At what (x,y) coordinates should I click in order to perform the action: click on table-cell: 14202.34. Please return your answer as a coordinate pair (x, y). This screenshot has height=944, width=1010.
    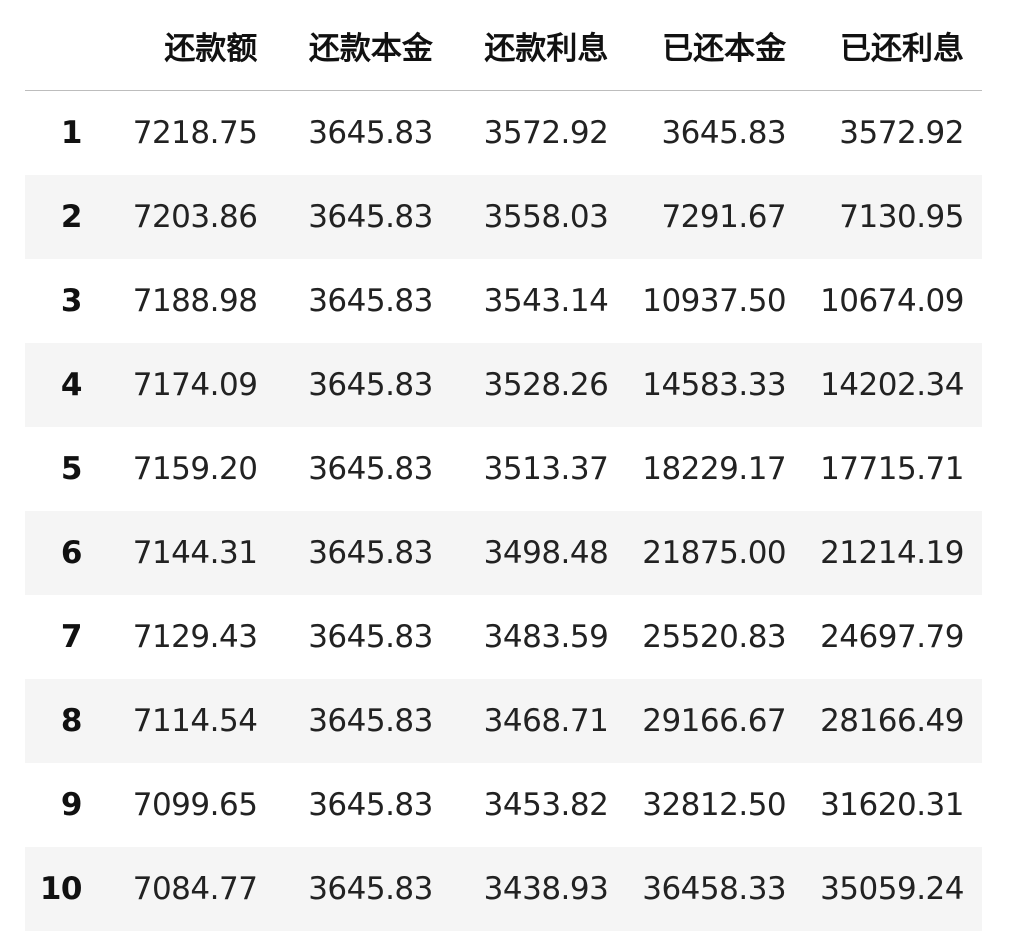
    Looking at the image, I should click on (892, 385).